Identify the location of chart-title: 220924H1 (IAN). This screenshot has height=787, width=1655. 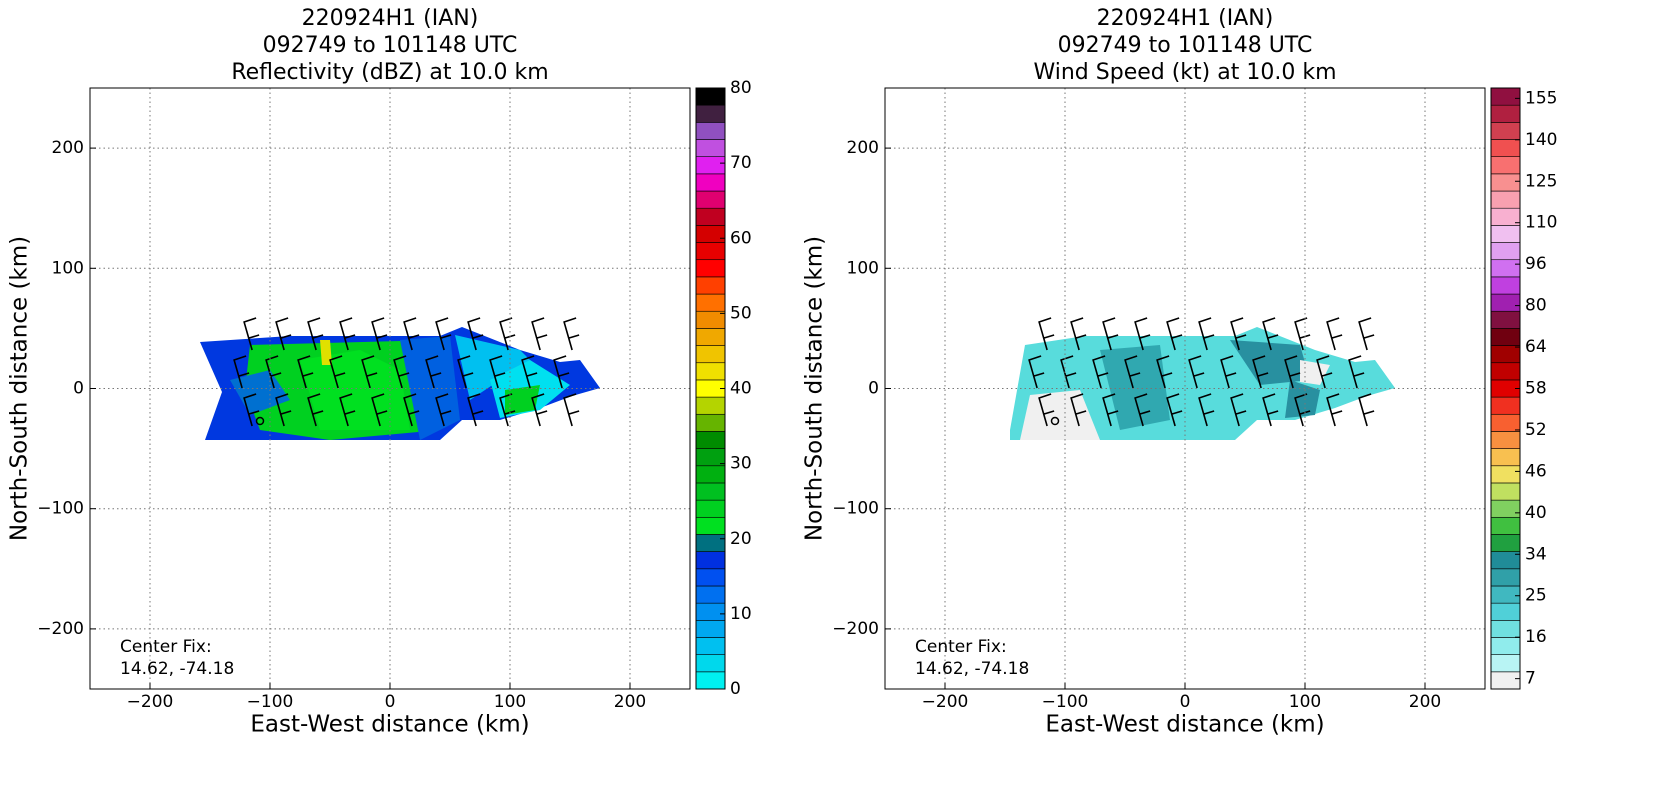
(1185, 18).